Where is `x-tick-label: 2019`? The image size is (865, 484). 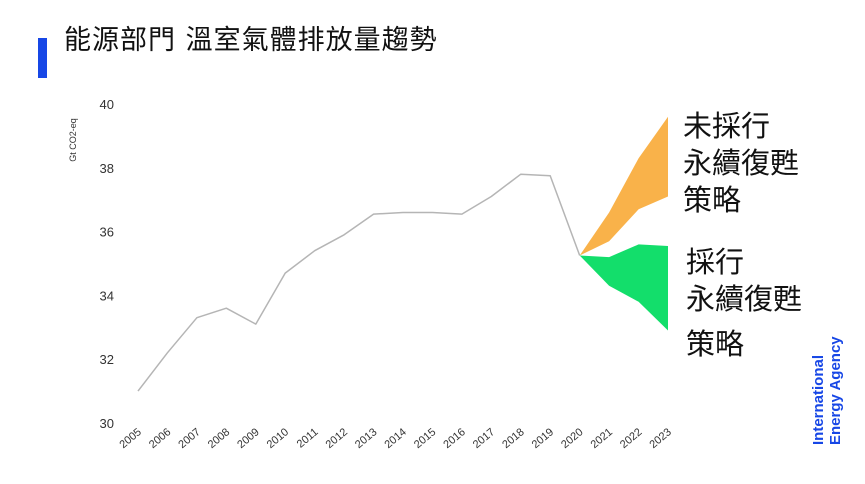 x-tick-label: 2019 is located at coordinates (543, 438).